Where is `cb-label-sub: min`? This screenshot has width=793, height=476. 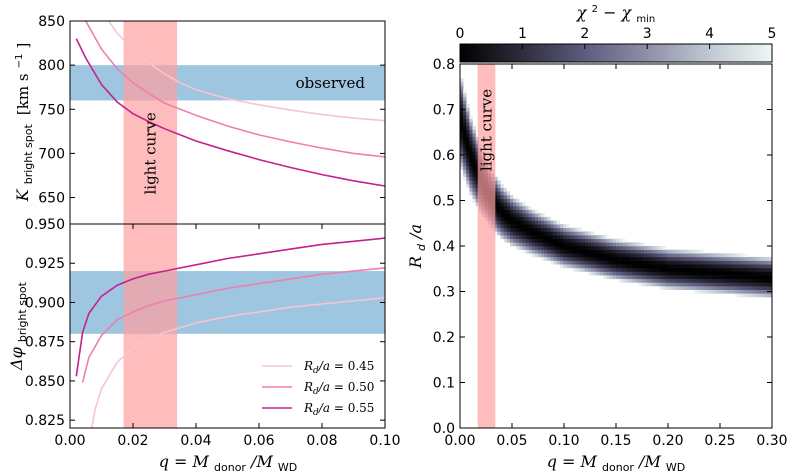
cb-label-sub: min is located at coordinates (645, 19).